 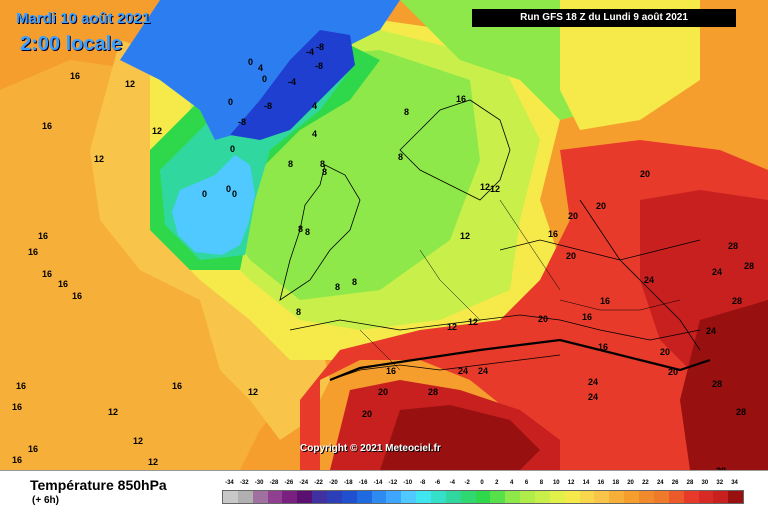 I want to click on scale-tick: 8, so click(x=541, y=483).